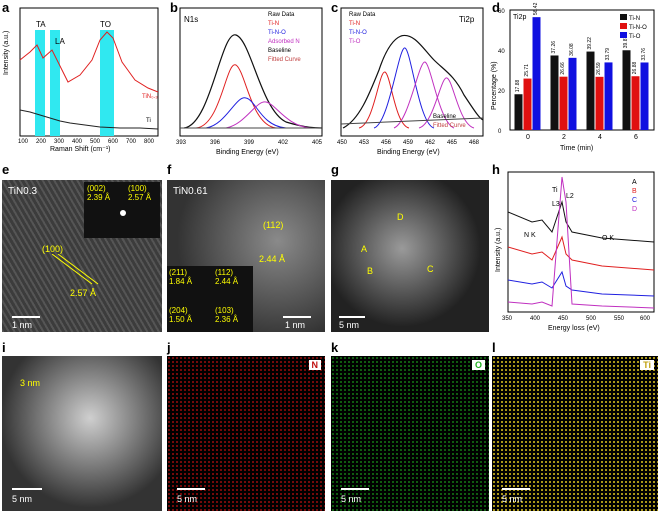 Image resolution: width=660 pixels, height=511 pixels. Describe the element at coordinates (590, 43) in the screenshot. I see `data-label: 39.22` at that location.